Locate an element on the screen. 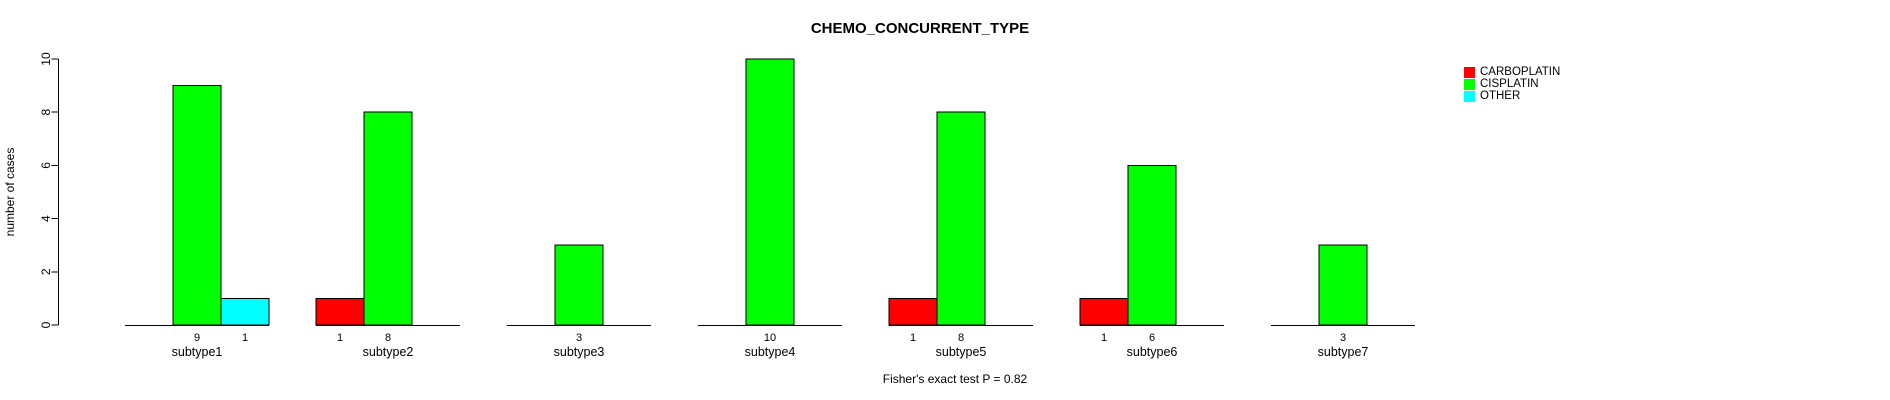 The image size is (1890, 400). legend-swatch-other is located at coordinates (1469, 96).